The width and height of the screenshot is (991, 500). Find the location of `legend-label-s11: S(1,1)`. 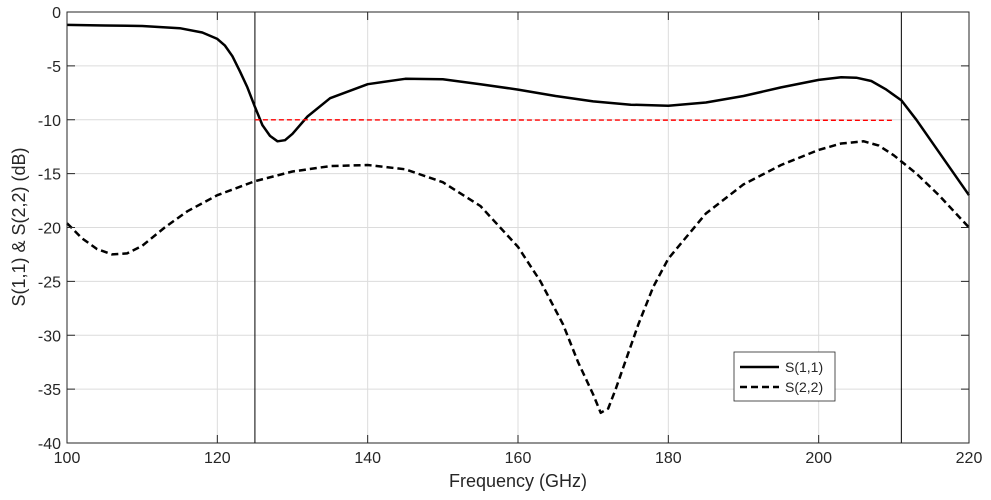

legend-label-s11: S(1,1) is located at coordinates (804, 367).